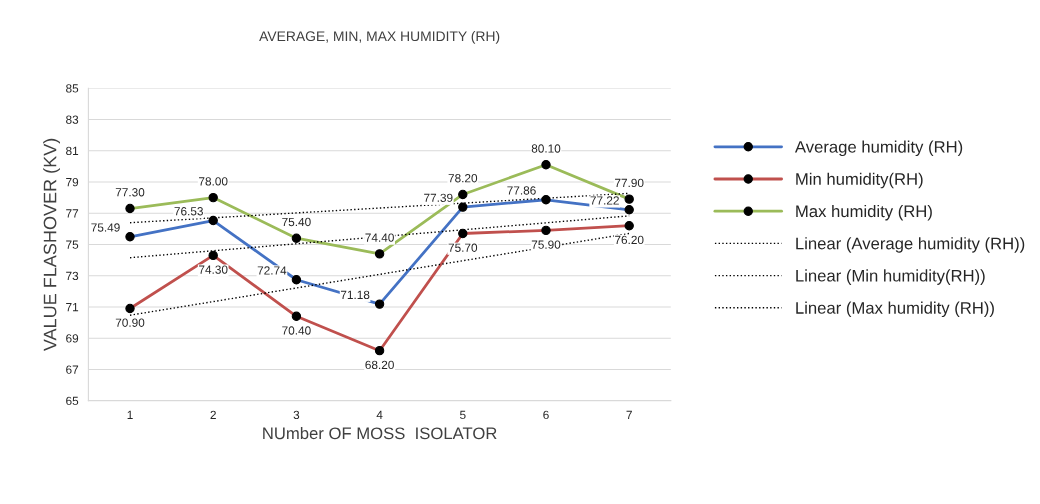 This screenshot has height=504, width=1040. Describe the element at coordinates (213, 269) in the screenshot. I see `data-label: 74.30` at that location.